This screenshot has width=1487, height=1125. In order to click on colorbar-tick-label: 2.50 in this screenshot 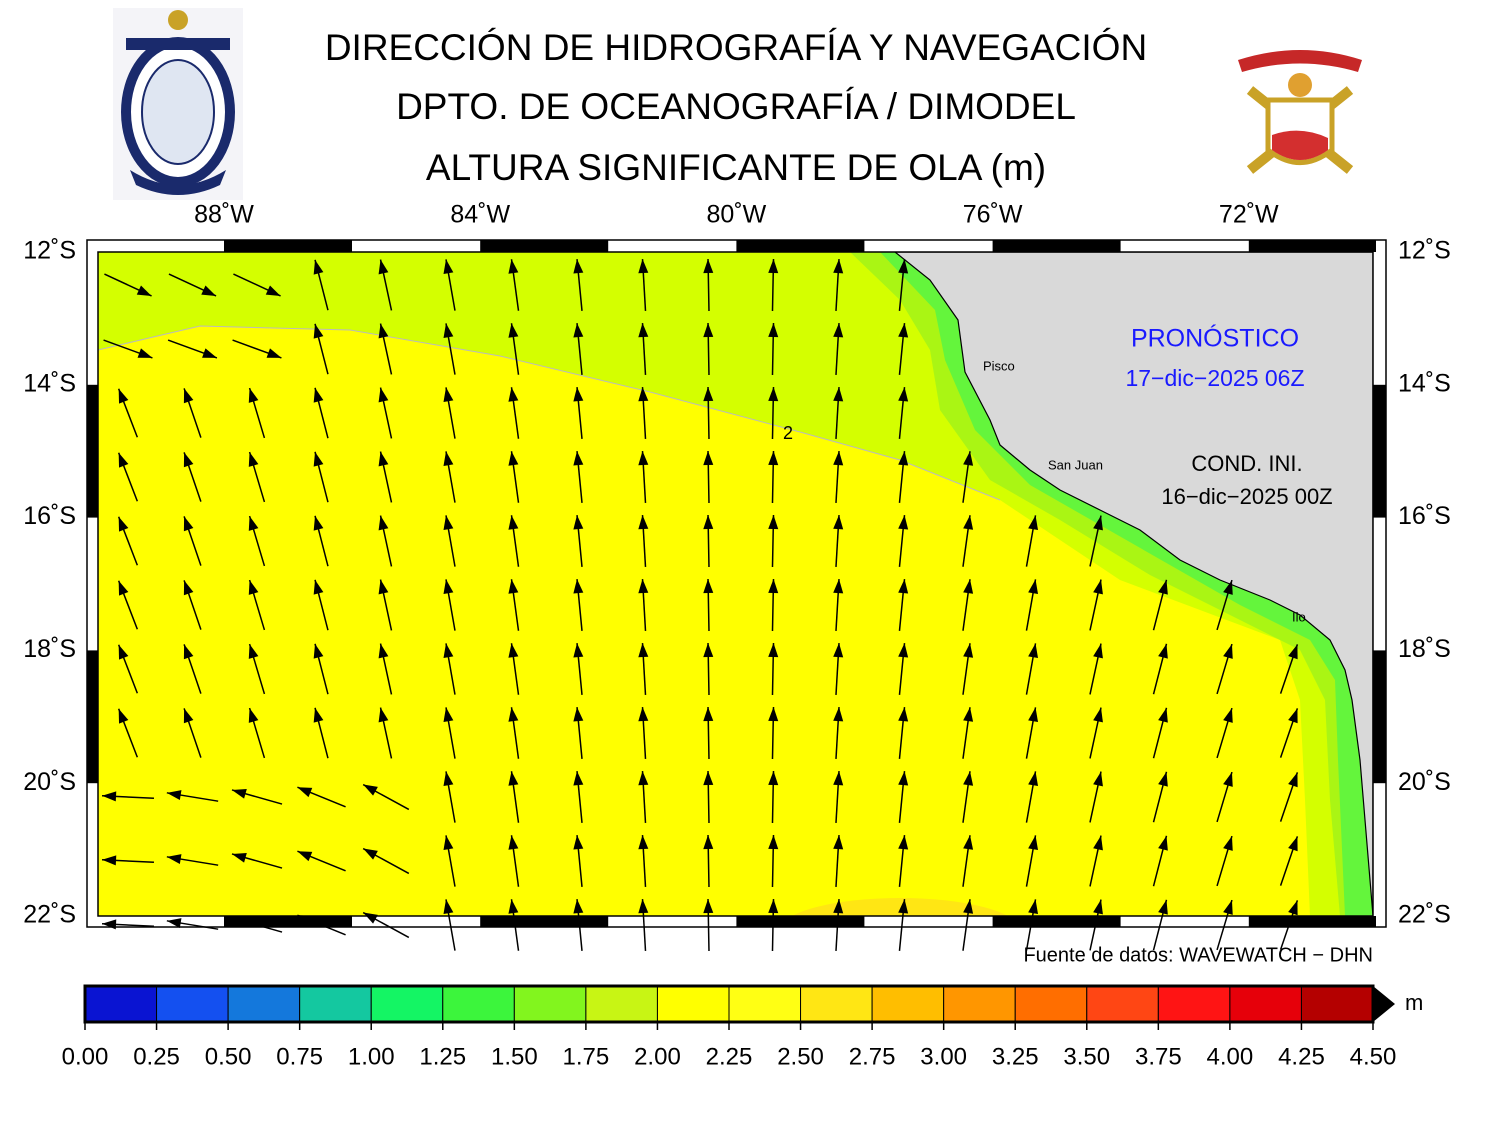, I will do `click(800, 1056)`.